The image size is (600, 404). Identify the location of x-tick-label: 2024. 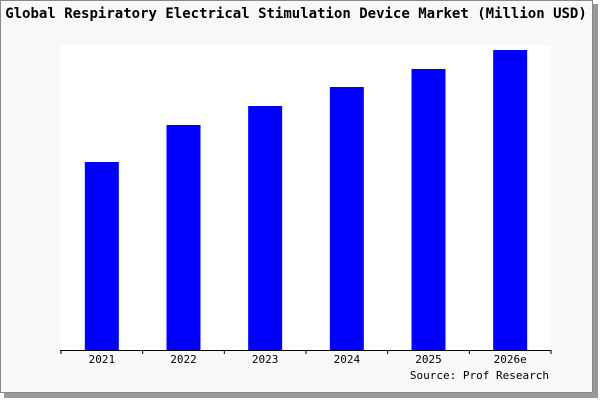
(347, 359).